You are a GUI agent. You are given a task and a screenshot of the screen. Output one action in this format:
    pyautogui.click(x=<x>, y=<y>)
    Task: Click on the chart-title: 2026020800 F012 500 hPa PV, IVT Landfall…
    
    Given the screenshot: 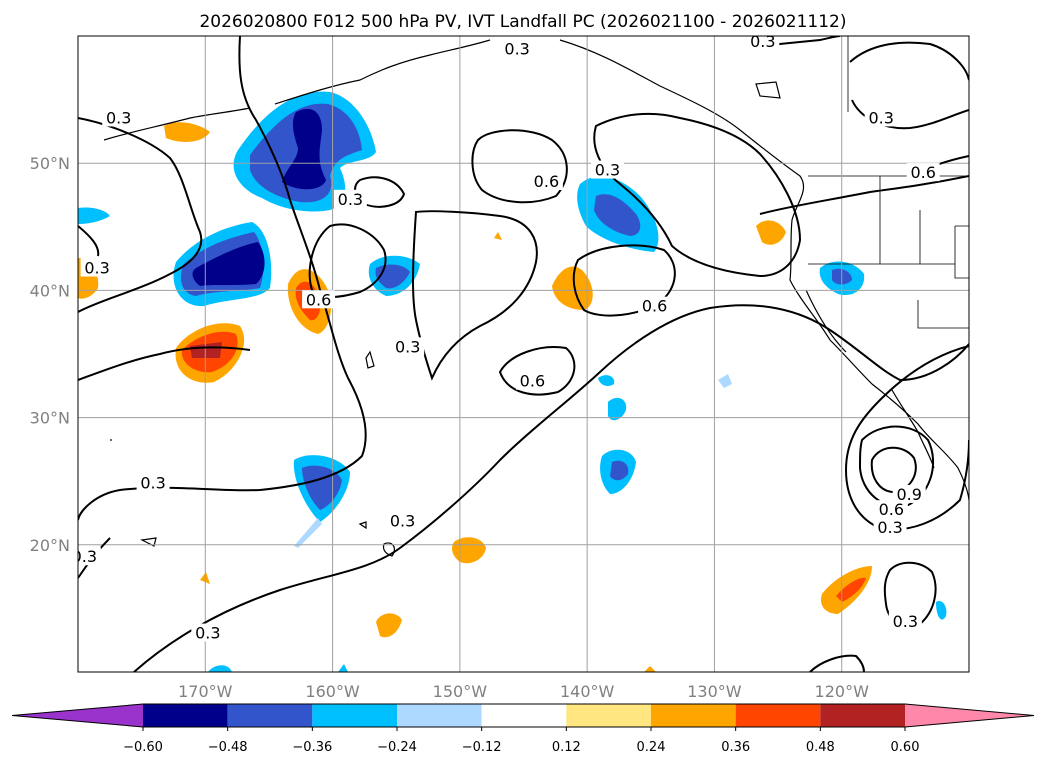 What is the action you would take?
    pyautogui.click(x=522, y=22)
    